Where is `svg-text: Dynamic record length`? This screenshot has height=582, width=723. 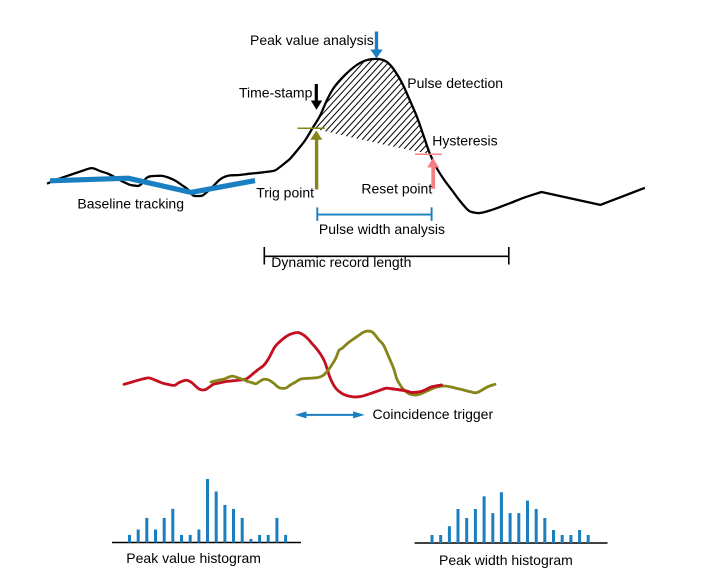 svg-text: Dynamic record length is located at coordinates (341, 262).